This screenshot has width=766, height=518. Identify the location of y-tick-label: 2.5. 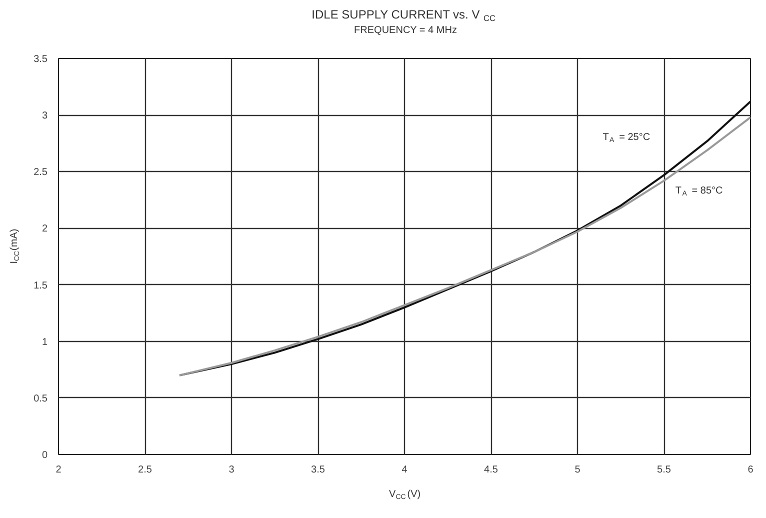
(41, 172).